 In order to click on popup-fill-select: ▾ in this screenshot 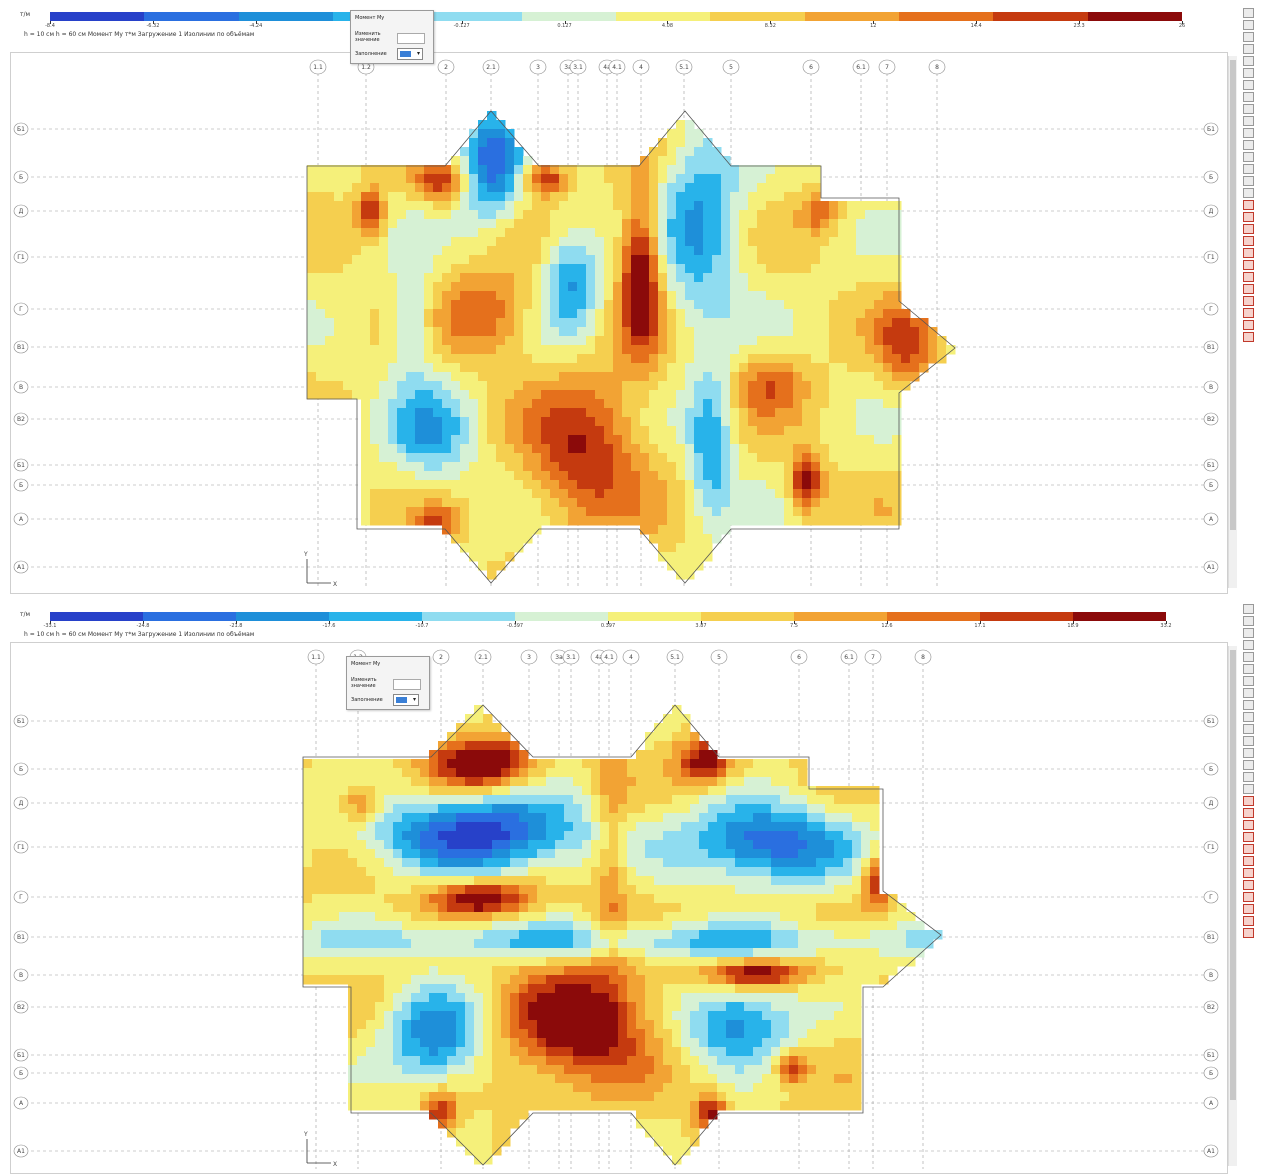, I will do `click(410, 54)`.